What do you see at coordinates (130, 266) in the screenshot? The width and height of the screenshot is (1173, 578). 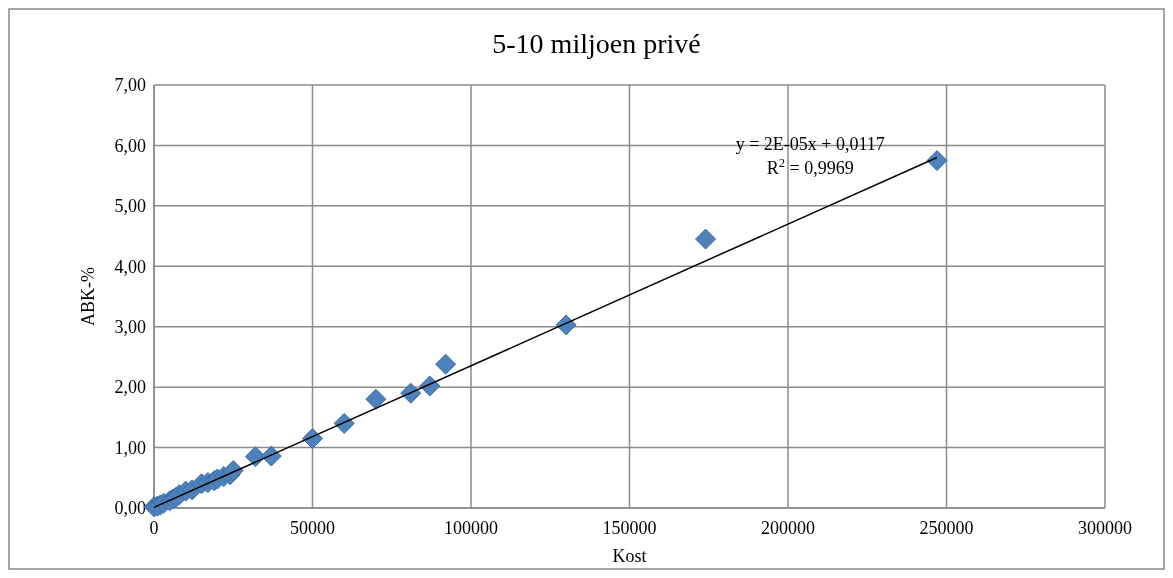 I see `y-tick-label: 4,00` at bounding box center [130, 266].